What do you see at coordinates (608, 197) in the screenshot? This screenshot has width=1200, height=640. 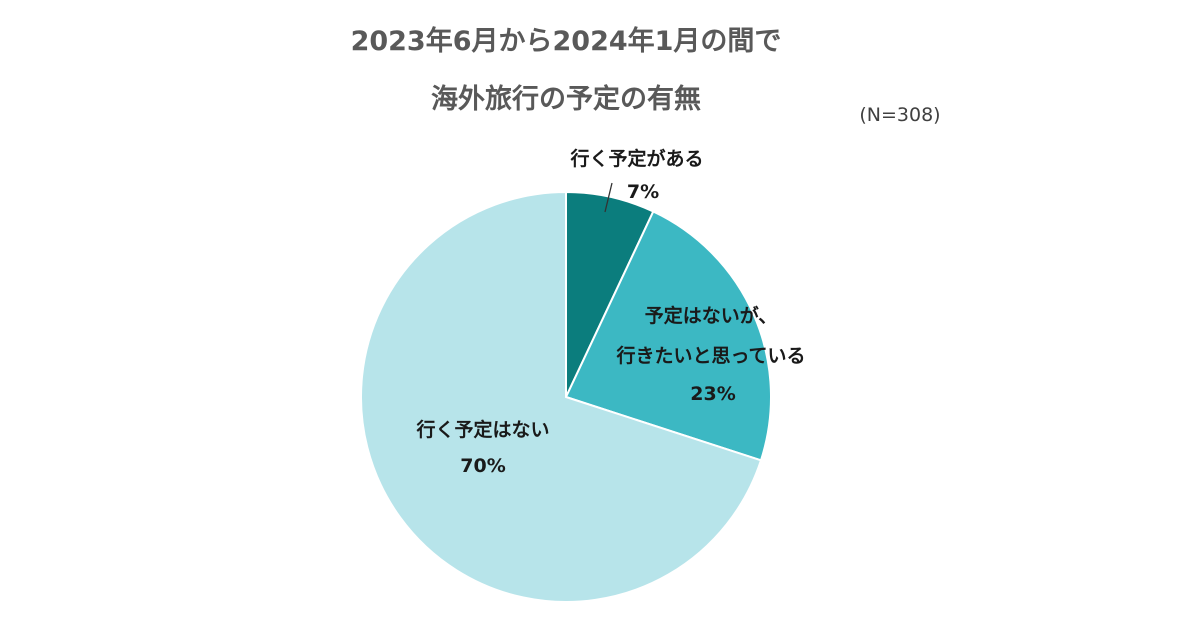 I see `slice-leader-line` at bounding box center [608, 197].